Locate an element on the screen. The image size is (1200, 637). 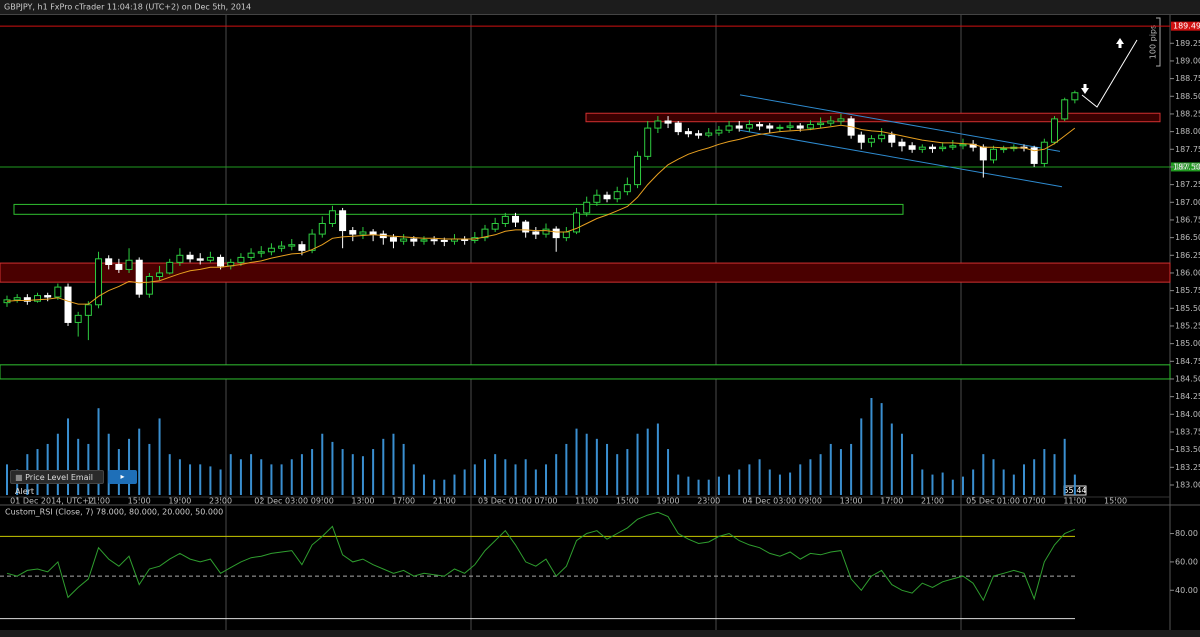
status-bar is located at coordinates (600, 633).